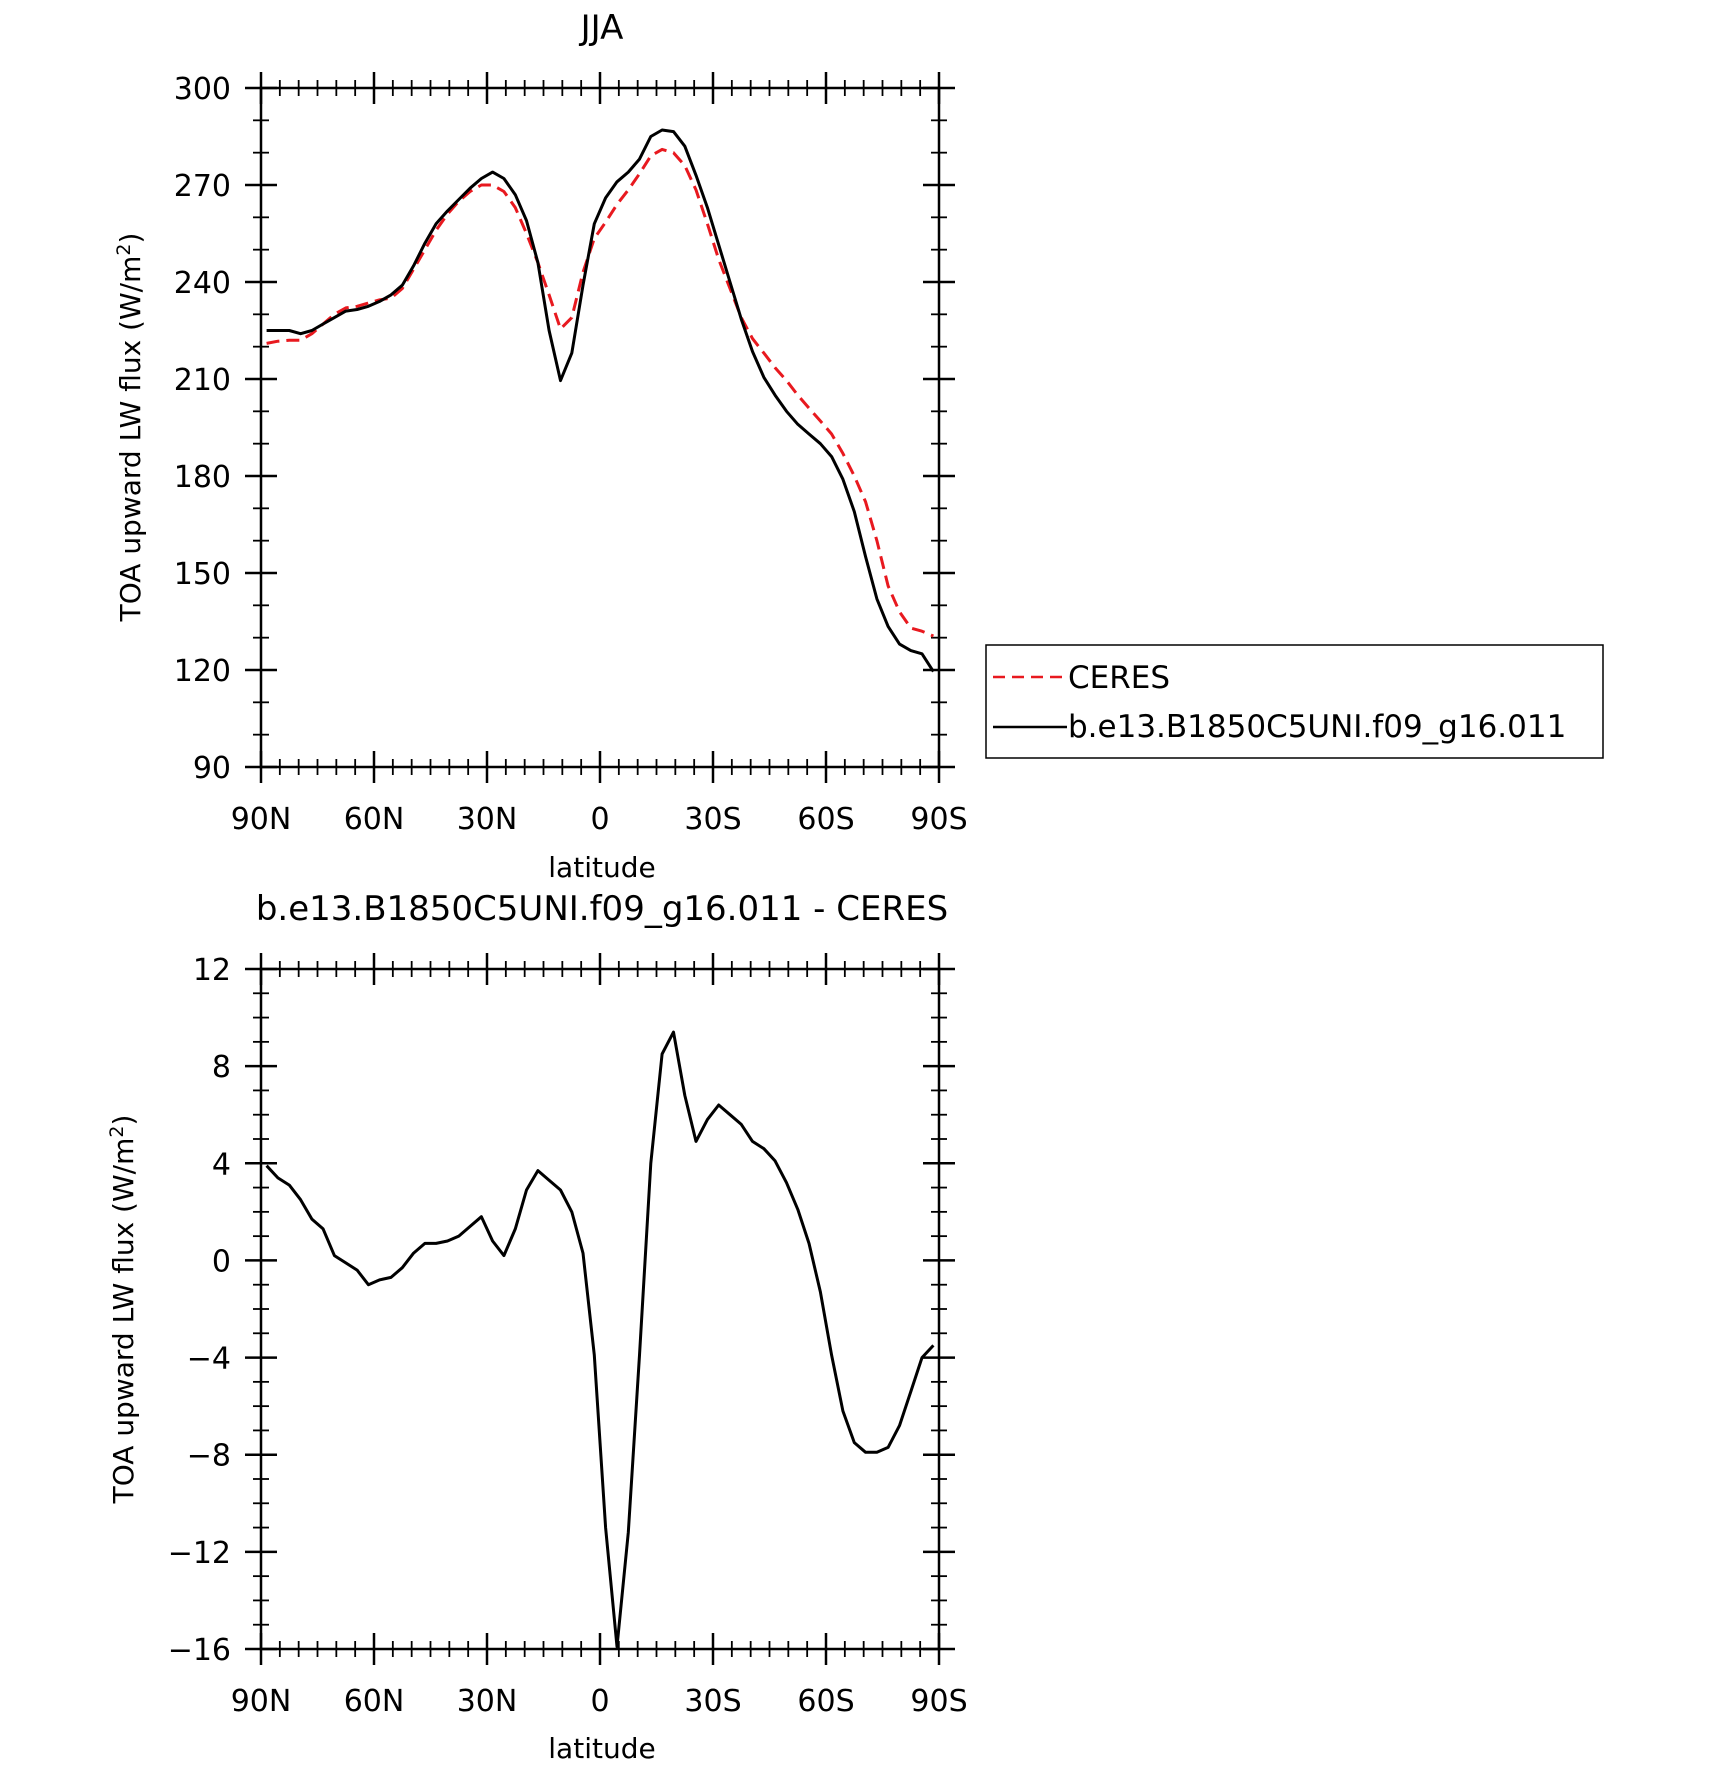  What do you see at coordinates (938, 1701) in the screenshot?
I see `bot-x-tick-label: 90S` at bounding box center [938, 1701].